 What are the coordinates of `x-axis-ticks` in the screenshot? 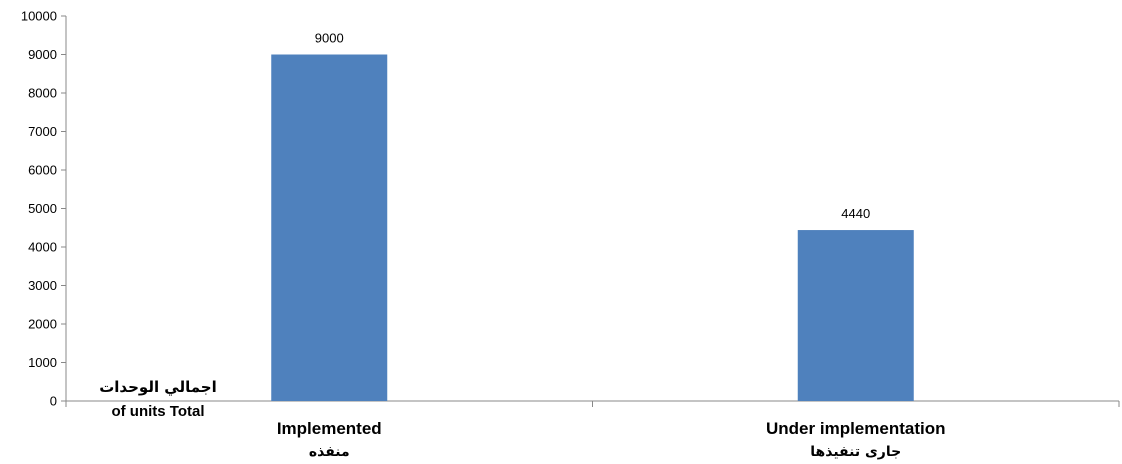 It's located at (592, 404).